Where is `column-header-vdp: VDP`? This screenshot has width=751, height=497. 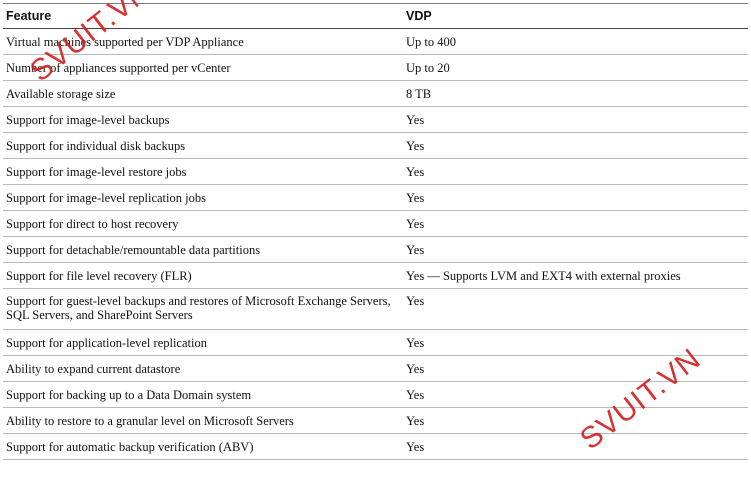
column-header-vdp: VDP is located at coordinates (575, 16).